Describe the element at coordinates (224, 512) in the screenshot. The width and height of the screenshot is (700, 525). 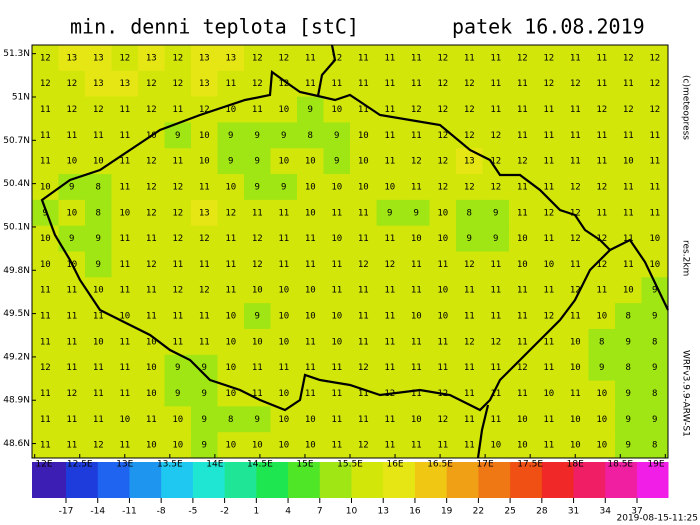
I see `colorbar-label: -2` at that location.